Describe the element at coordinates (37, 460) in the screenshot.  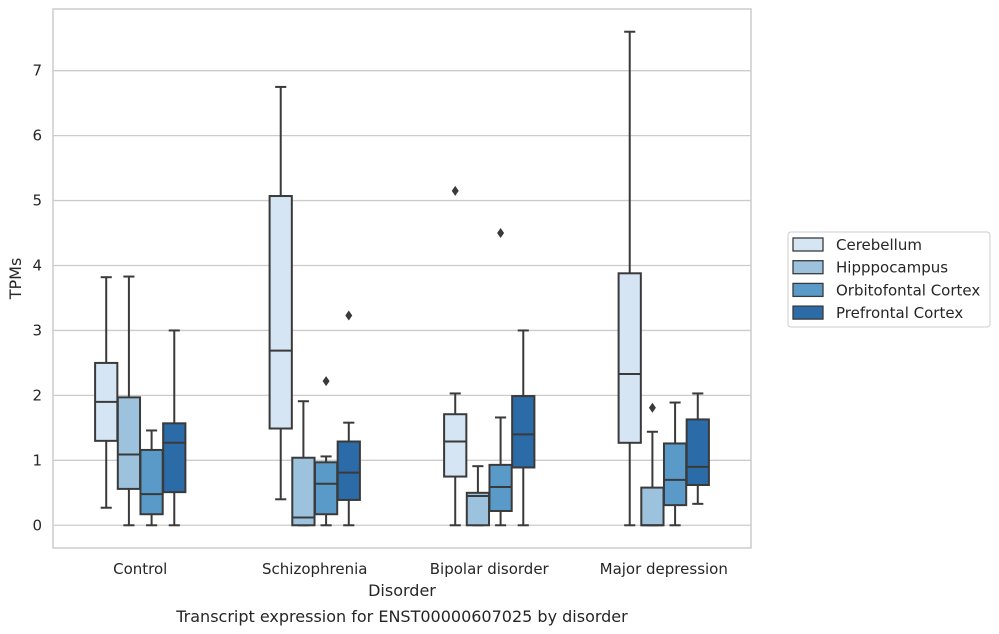
I see `y-tick-label: 1` at that location.